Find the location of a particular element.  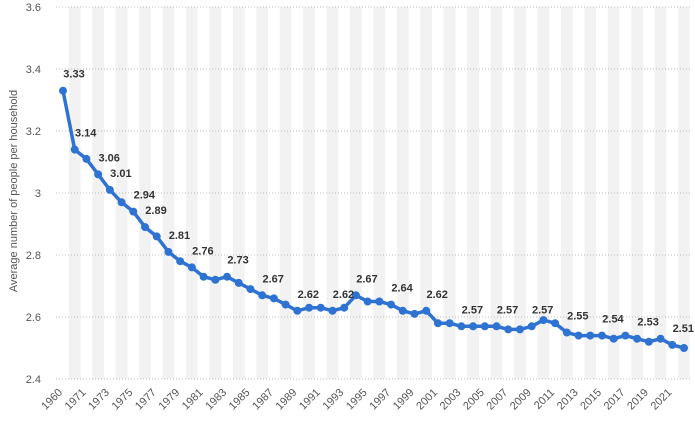

y-axis-label: Average number of people per household is located at coordinates (14, 191).